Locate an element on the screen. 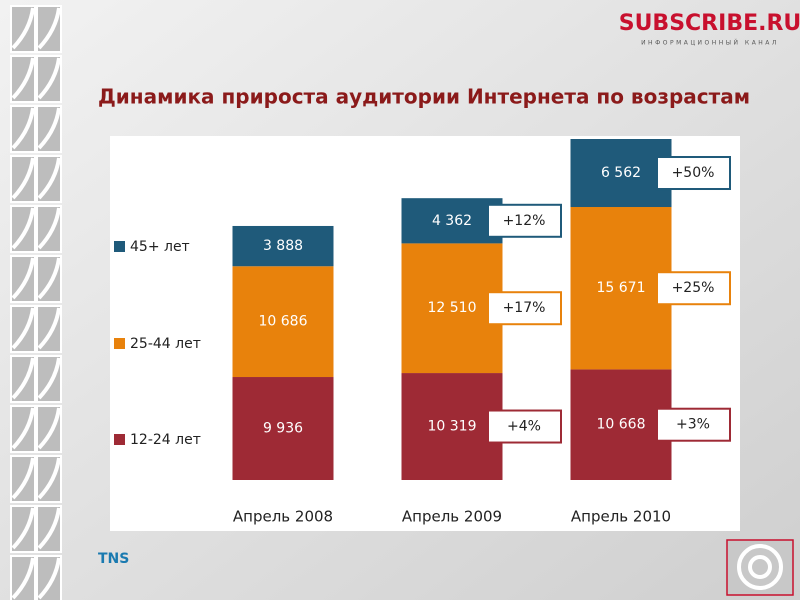 The image size is (800, 604). growth-label: +17% is located at coordinates (524, 308).